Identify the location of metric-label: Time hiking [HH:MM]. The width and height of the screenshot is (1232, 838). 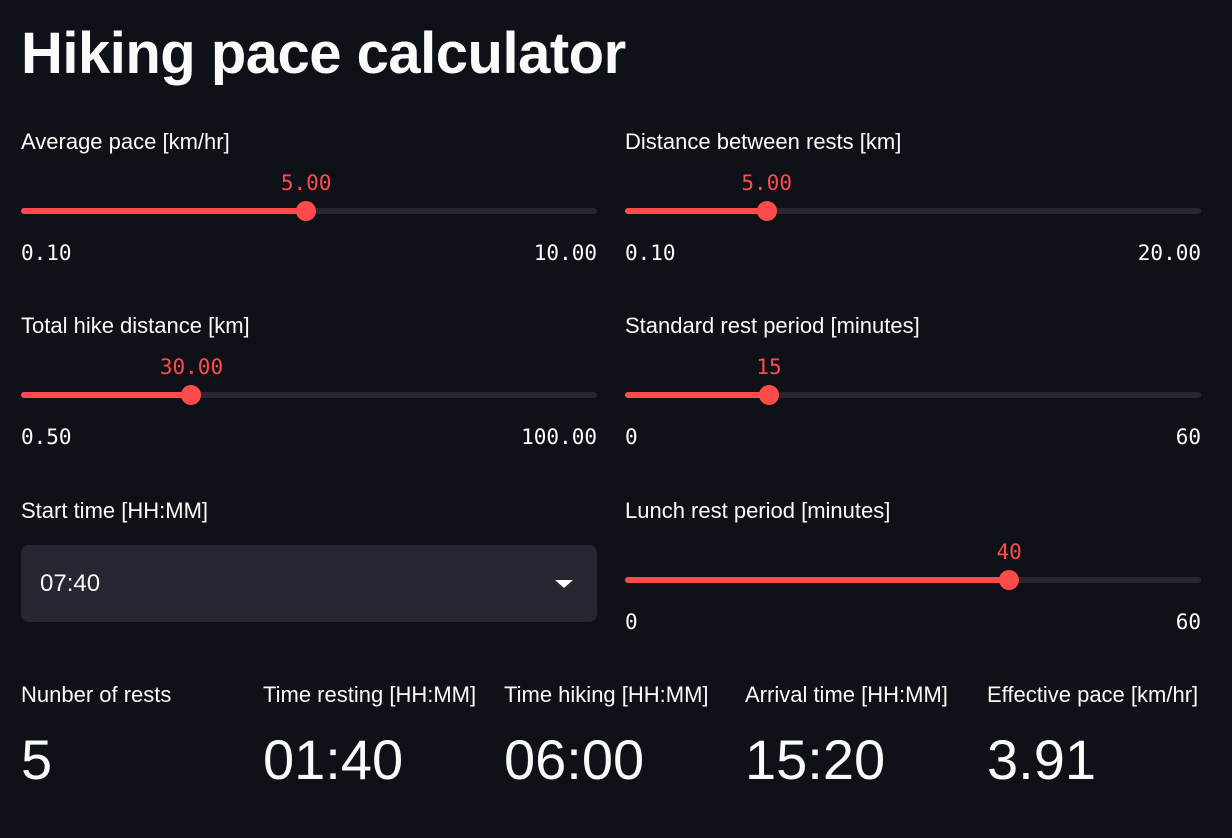
(606, 694).